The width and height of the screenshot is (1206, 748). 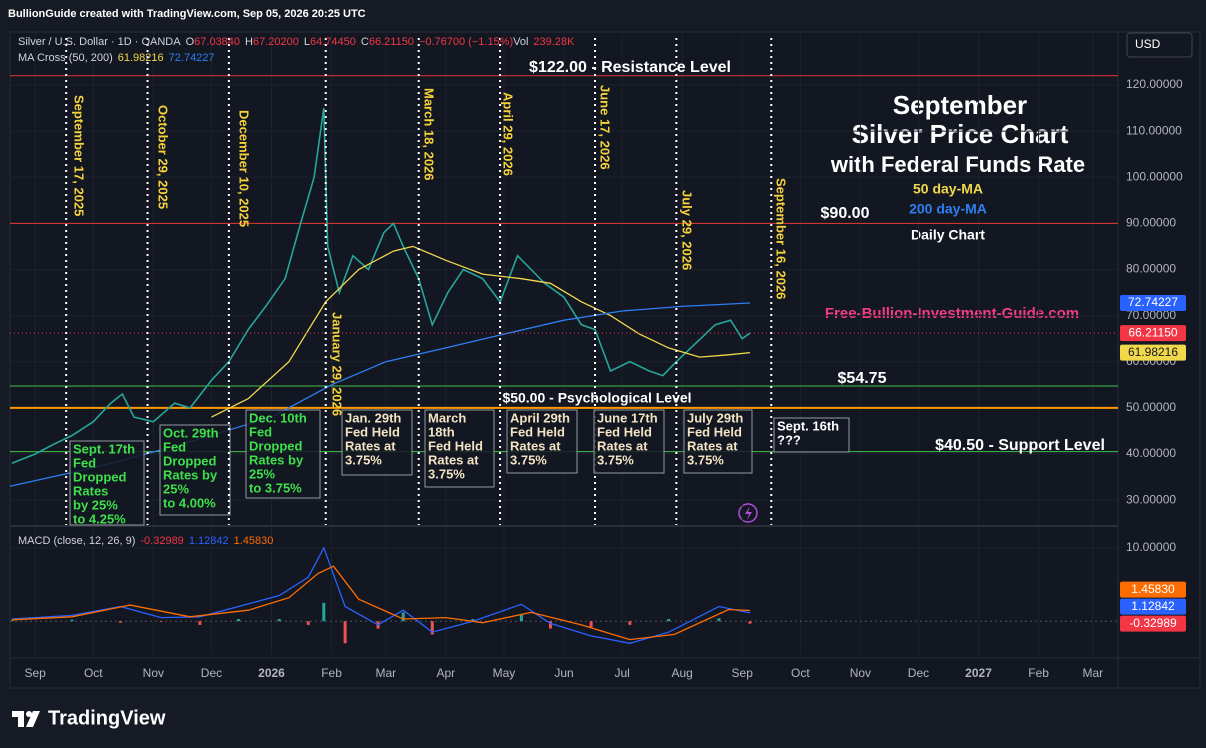 What do you see at coordinates (743, 673) in the screenshot?
I see `x-tick-label: Sep` at bounding box center [743, 673].